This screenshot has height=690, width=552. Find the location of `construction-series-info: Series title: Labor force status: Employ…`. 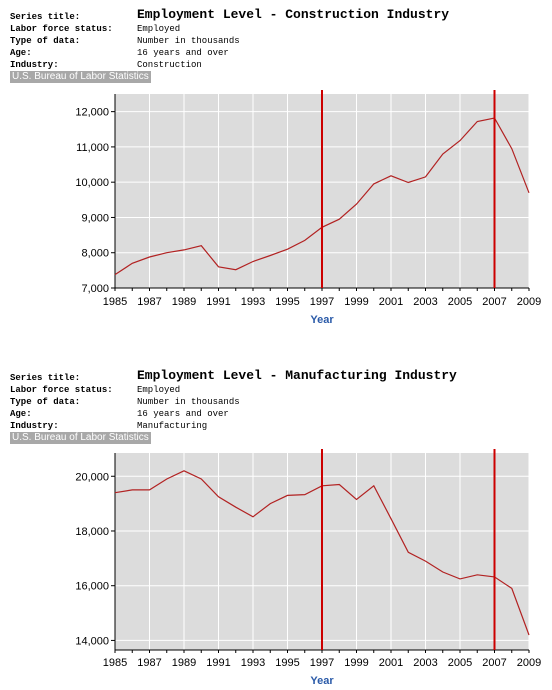

construction-series-info: Series title: Labor force status: Employ… is located at coordinates (125, 41).